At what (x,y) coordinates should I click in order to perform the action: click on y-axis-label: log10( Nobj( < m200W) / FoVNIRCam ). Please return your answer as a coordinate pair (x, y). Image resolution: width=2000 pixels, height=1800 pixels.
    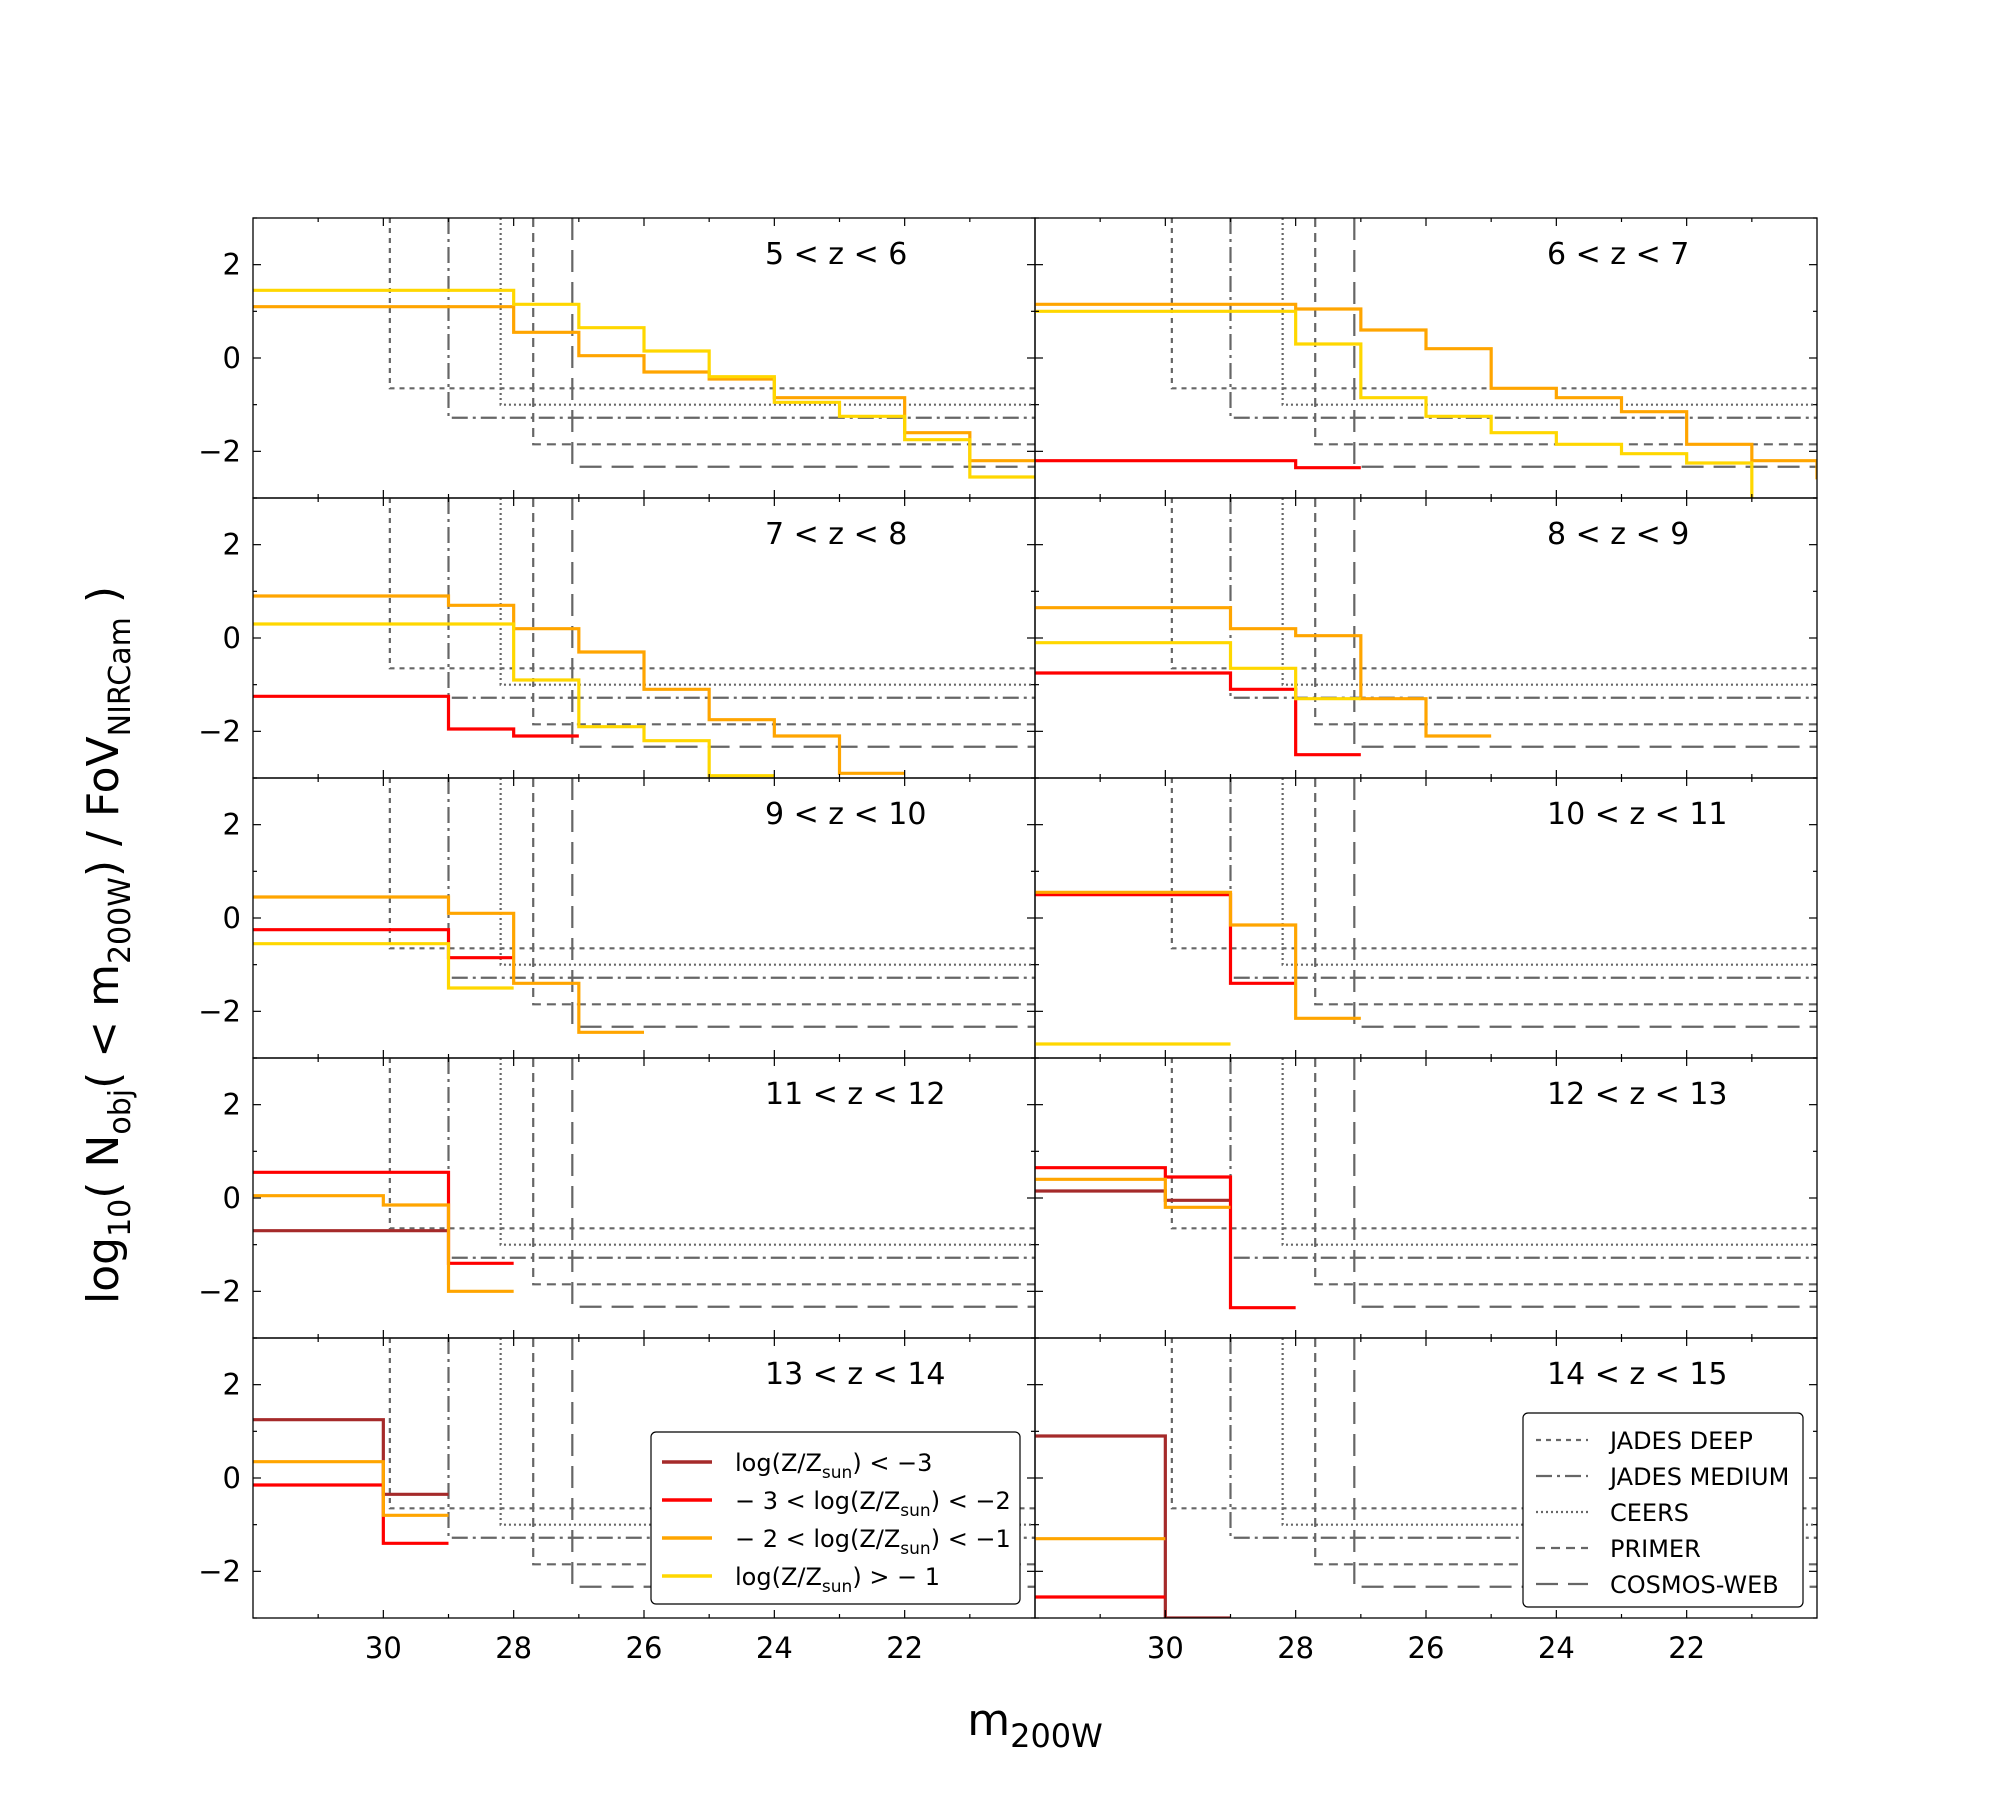
    Looking at the image, I should click on (108, 945).